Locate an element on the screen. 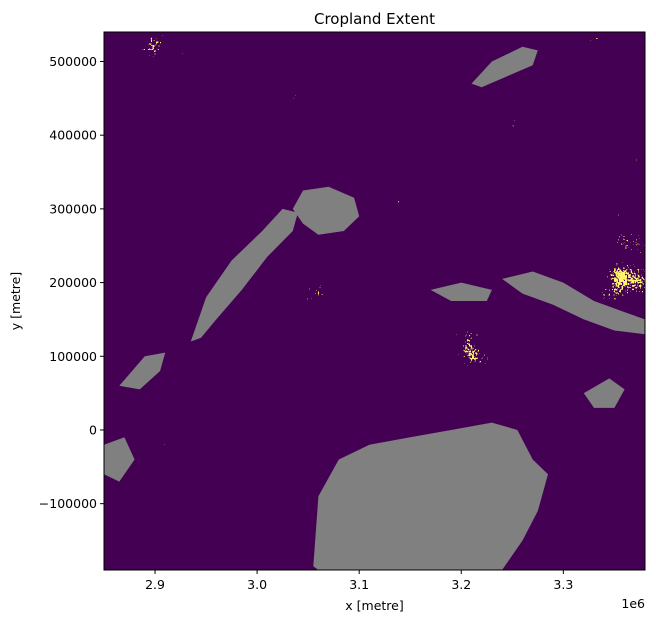 The width and height of the screenshot is (656, 624). x-axis-ticks: 2.9 3.0 3.1 3.2 3.3 is located at coordinates (359, 581).